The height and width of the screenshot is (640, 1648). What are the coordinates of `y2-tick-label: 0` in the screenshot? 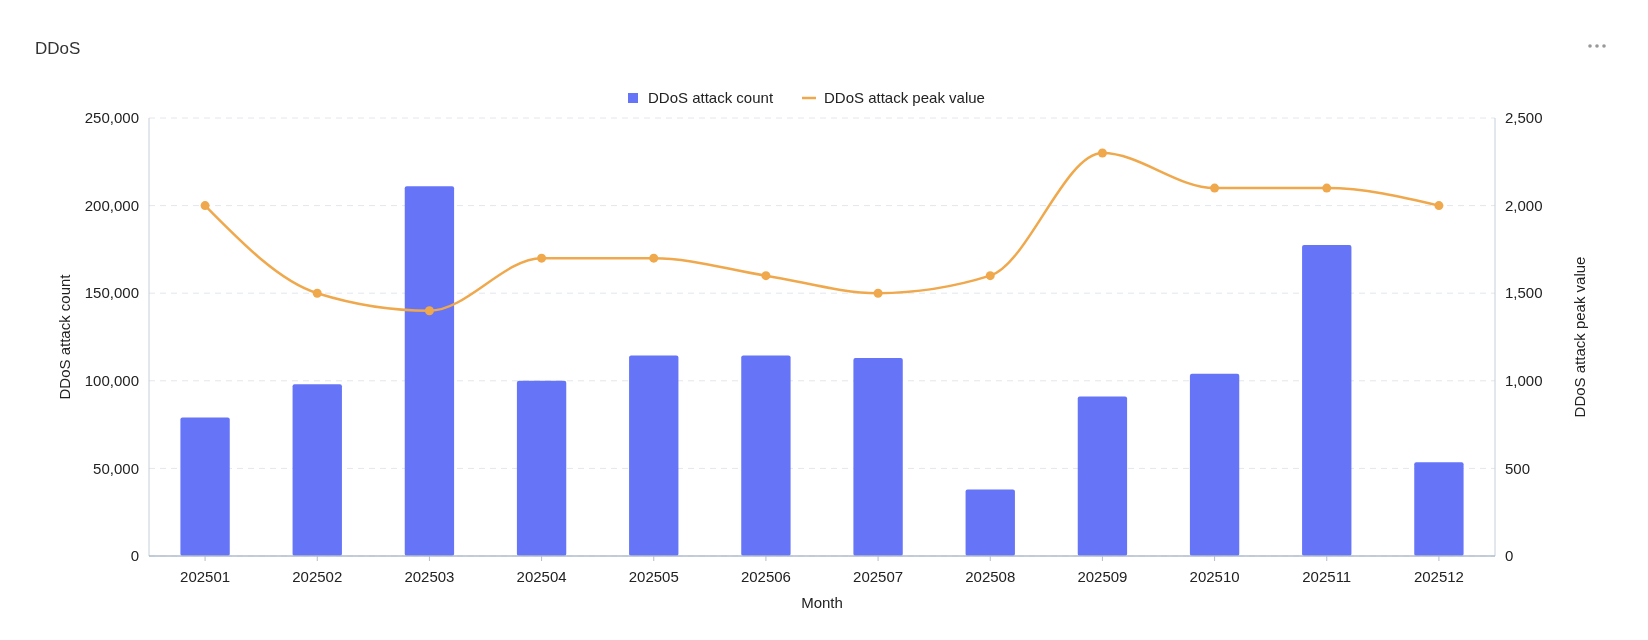 It's located at (1509, 556).